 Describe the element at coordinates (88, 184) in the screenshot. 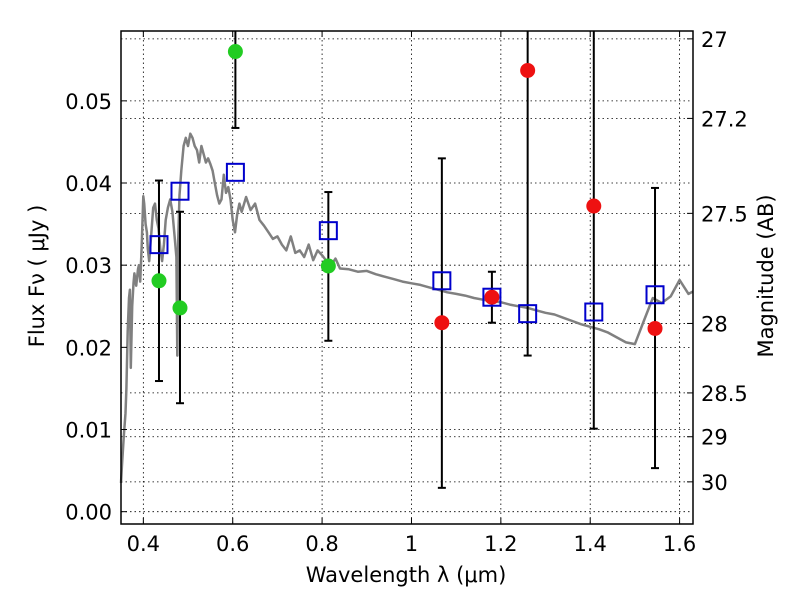

I see `y-tick-label: 0.04` at that location.